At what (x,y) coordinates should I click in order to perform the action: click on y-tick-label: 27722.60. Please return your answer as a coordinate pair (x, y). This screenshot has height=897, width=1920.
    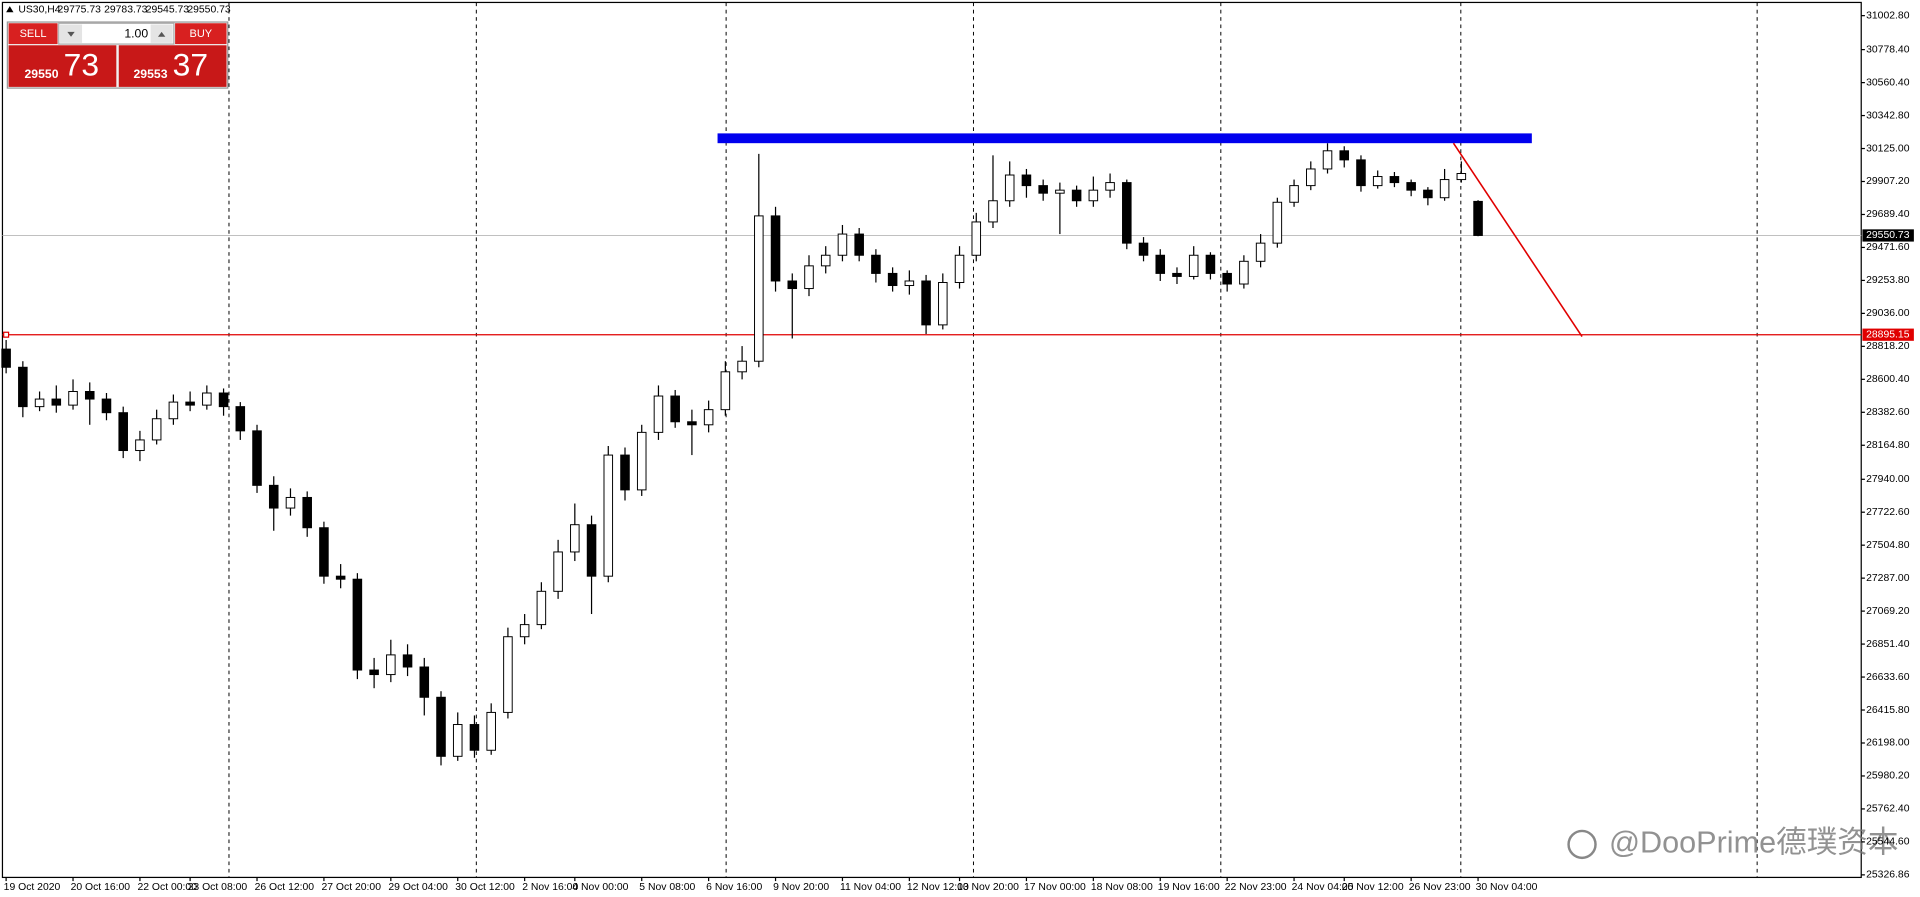
    Looking at the image, I should click on (1888, 512).